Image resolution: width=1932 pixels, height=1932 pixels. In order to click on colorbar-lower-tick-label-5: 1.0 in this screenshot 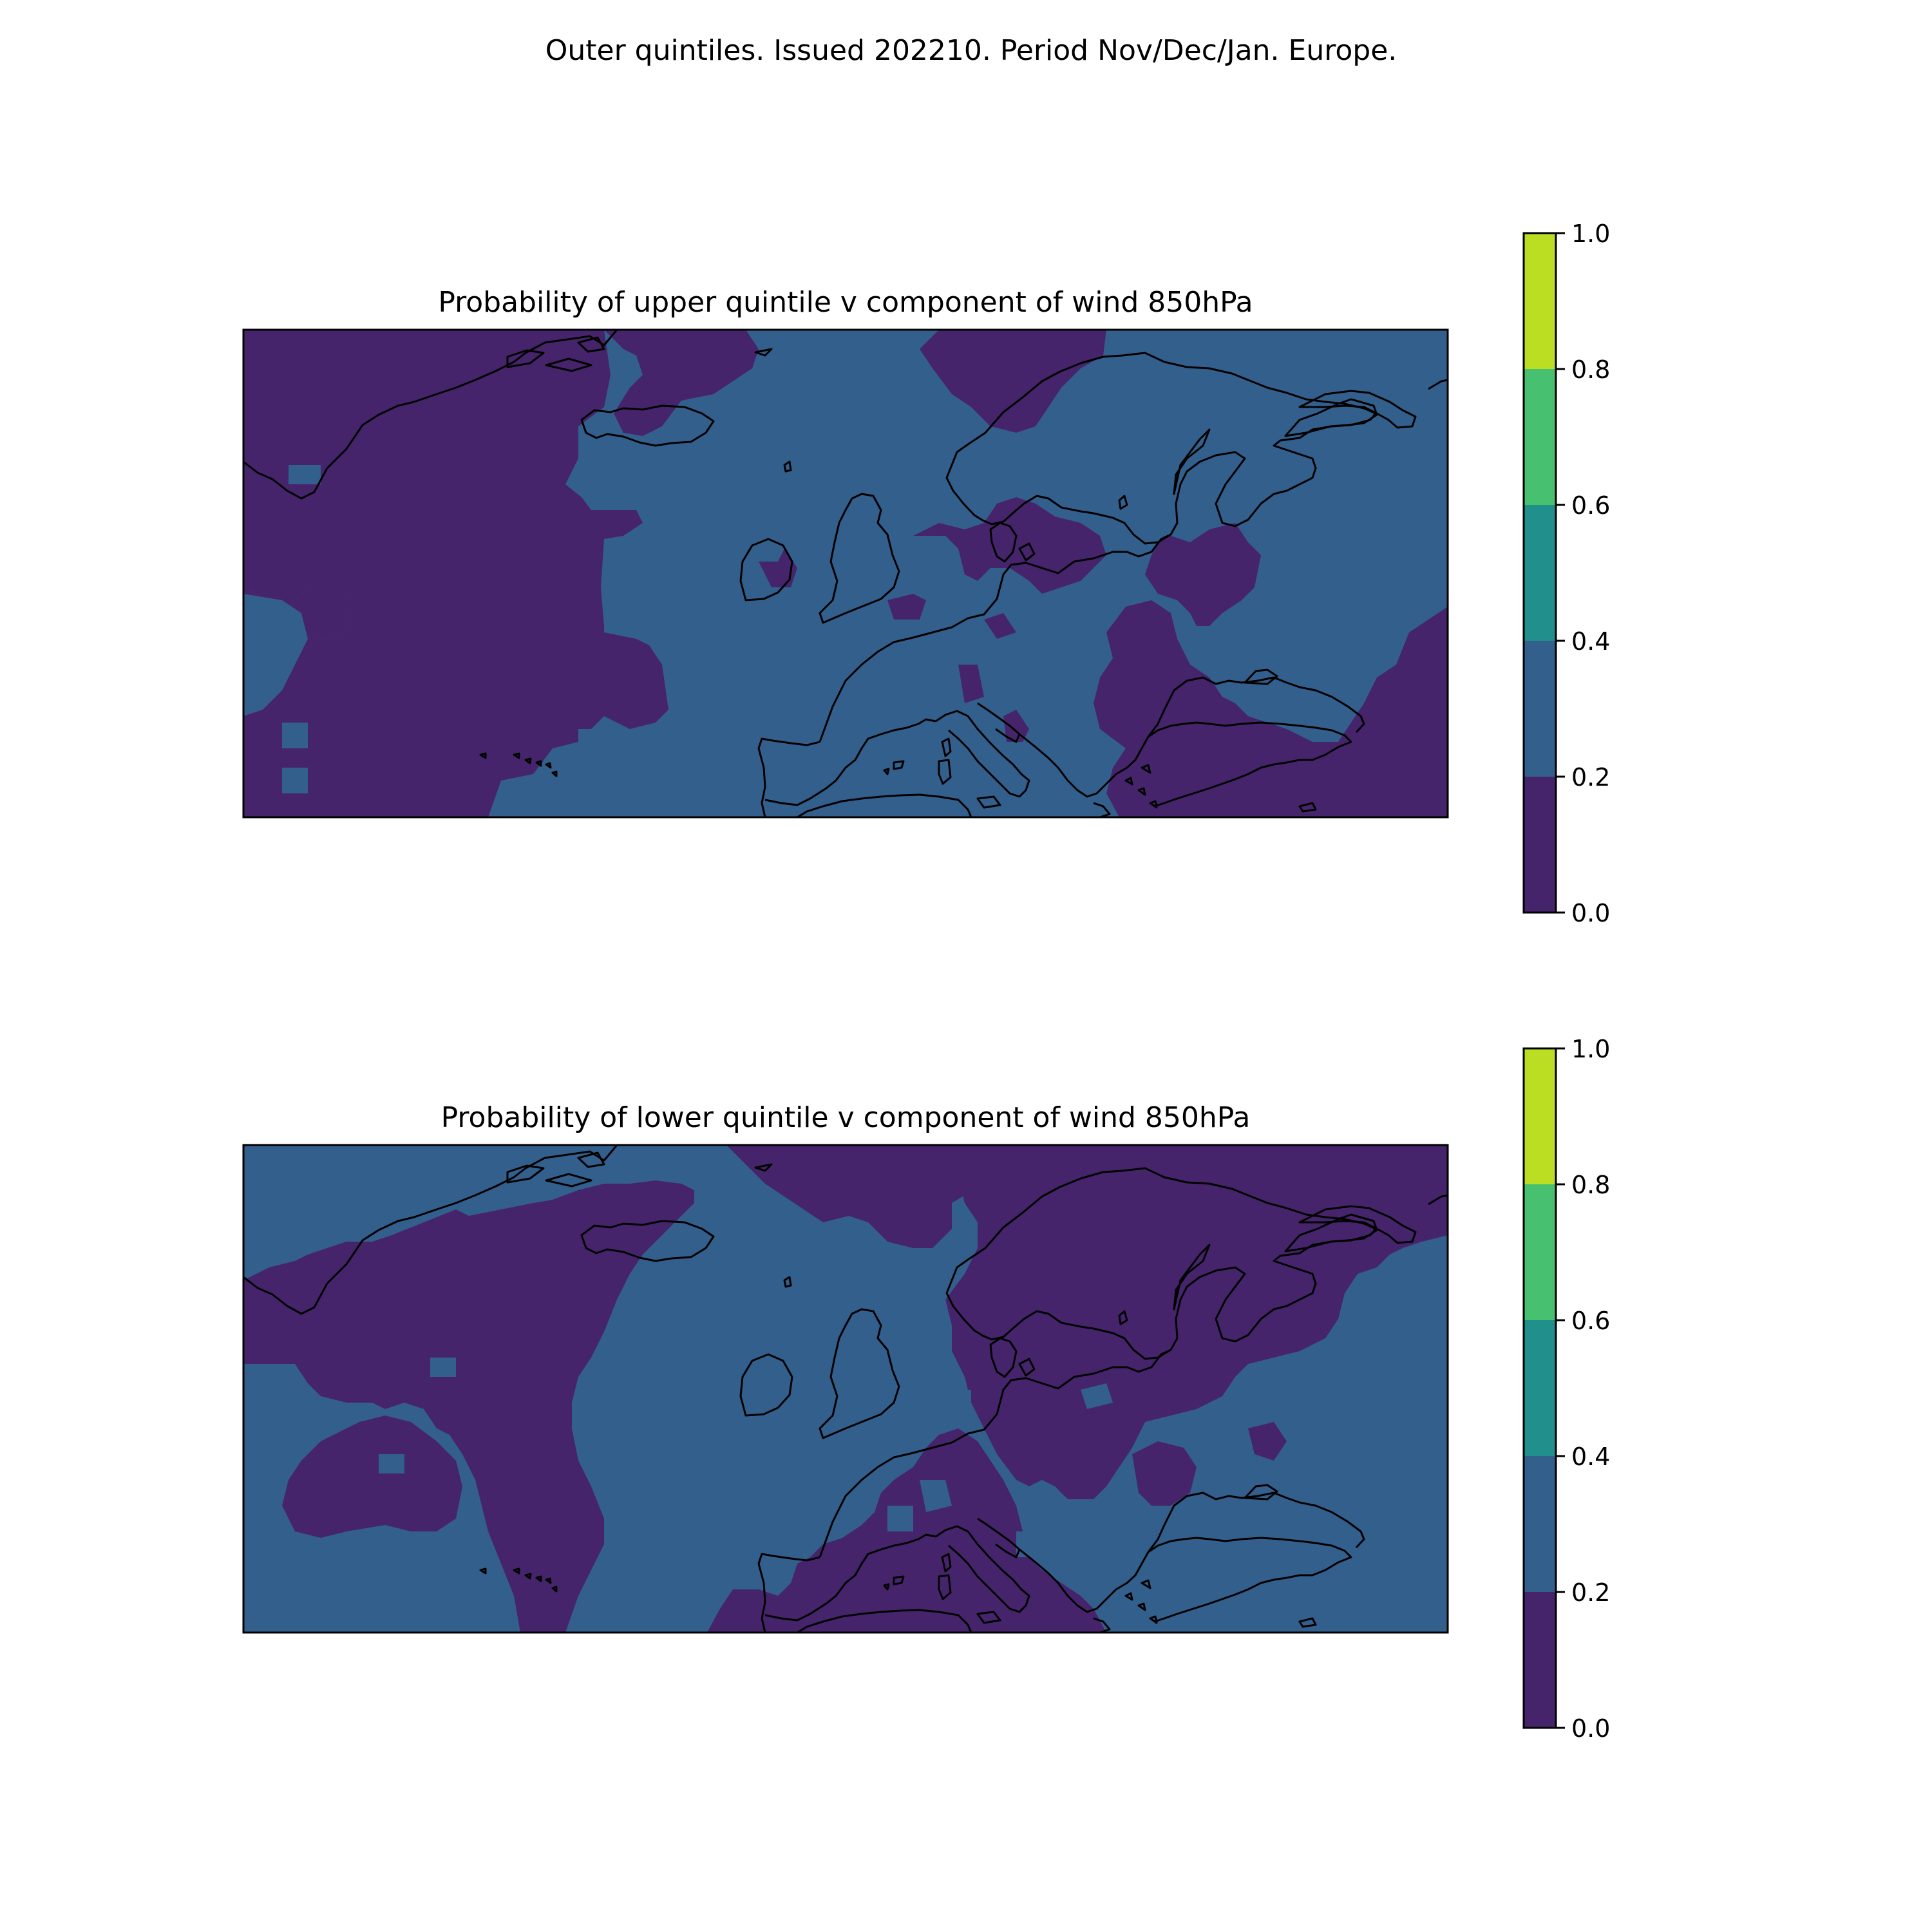, I will do `click(1591, 1049)`.